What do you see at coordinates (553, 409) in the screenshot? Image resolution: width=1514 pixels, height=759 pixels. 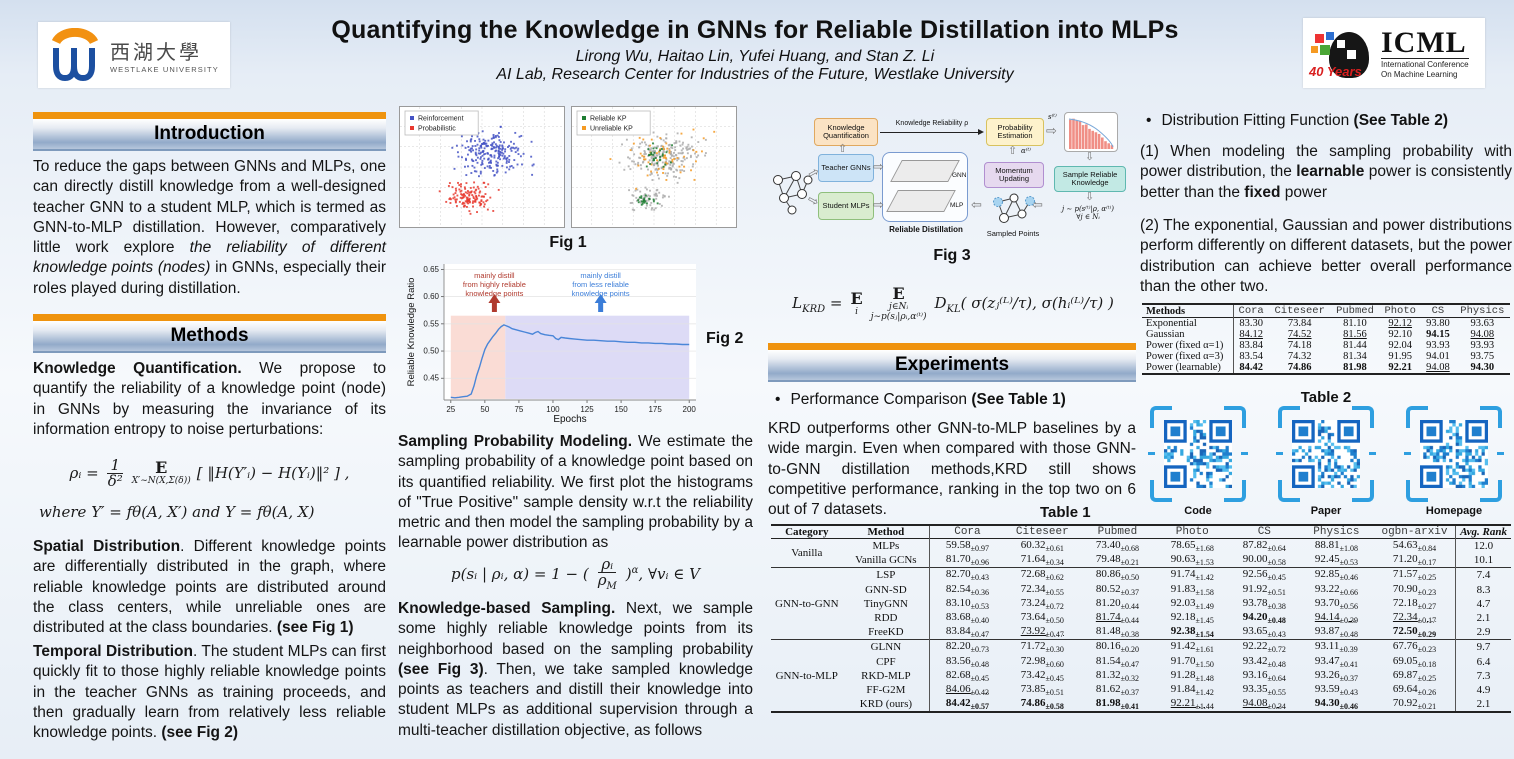 I see `svg-text: 100` at bounding box center [553, 409].